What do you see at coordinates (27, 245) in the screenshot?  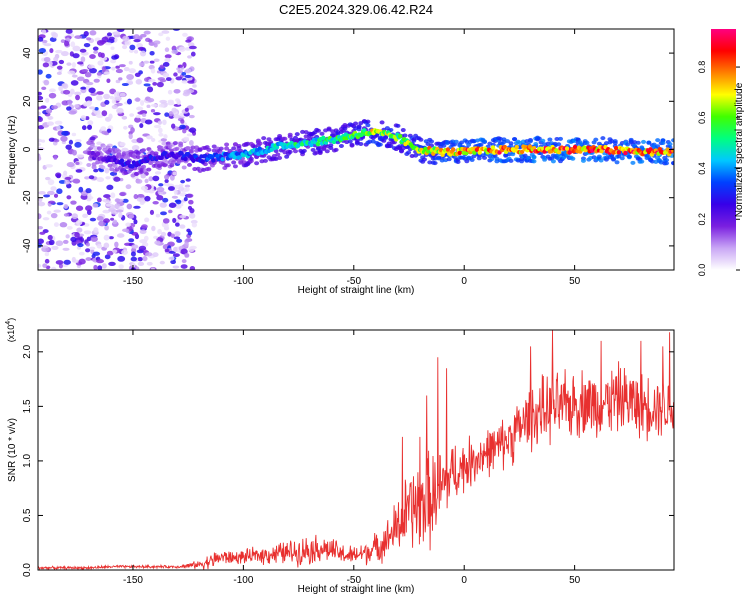 I see `spectrogram-y-tick-label: -40` at bounding box center [27, 245].